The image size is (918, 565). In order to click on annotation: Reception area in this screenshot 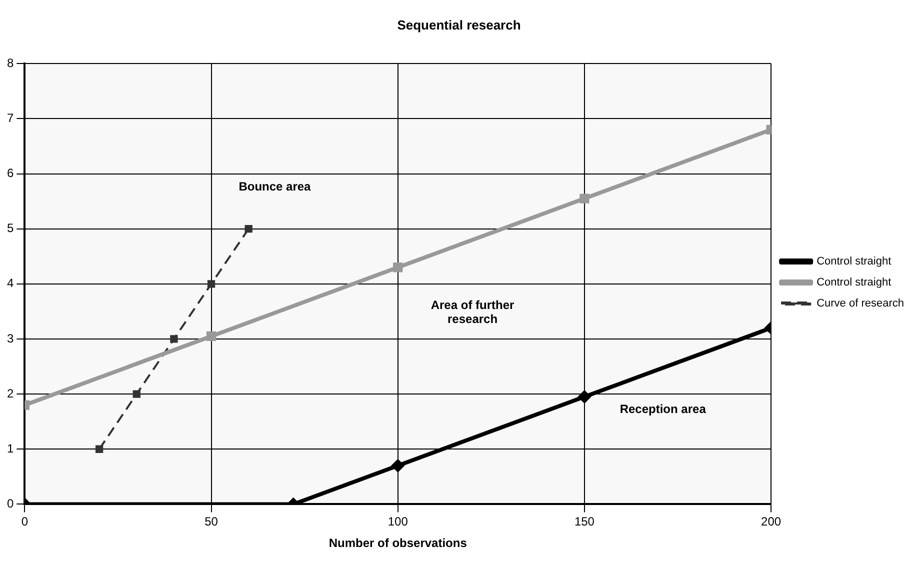, I will do `click(663, 409)`.